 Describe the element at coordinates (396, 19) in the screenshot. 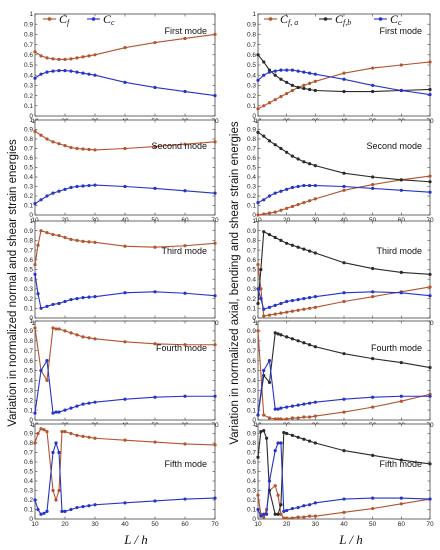

I see `legend-label-Cc: Cc` at that location.